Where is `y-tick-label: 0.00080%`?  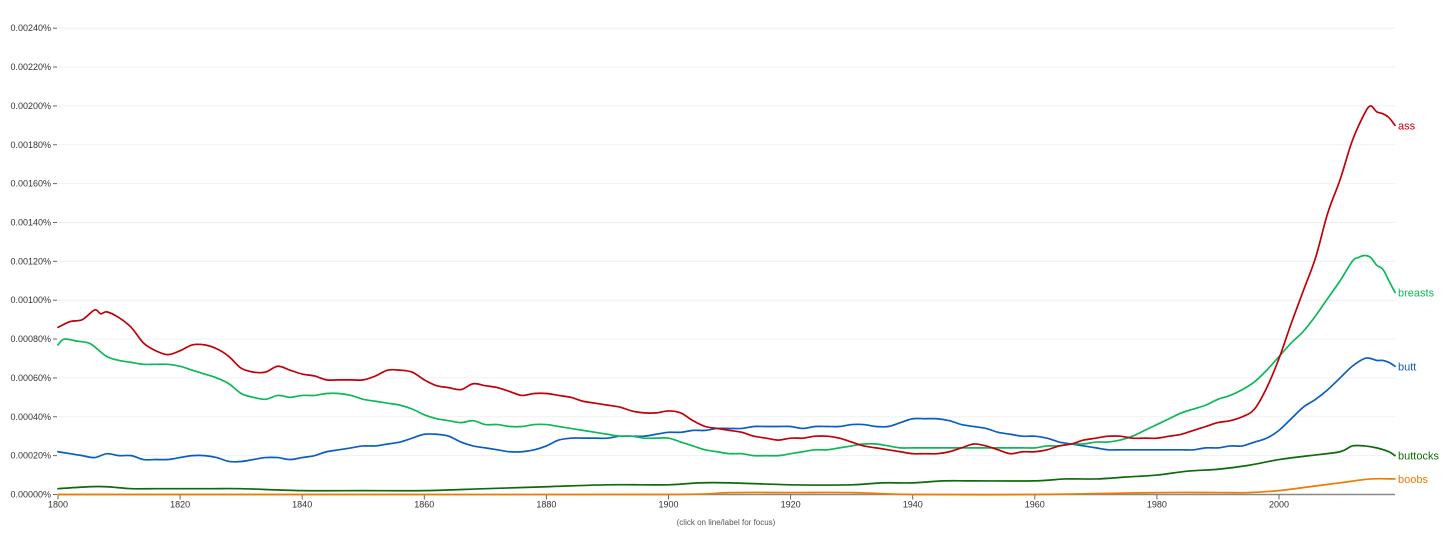 y-tick-label: 0.00080% is located at coordinates (30, 339).